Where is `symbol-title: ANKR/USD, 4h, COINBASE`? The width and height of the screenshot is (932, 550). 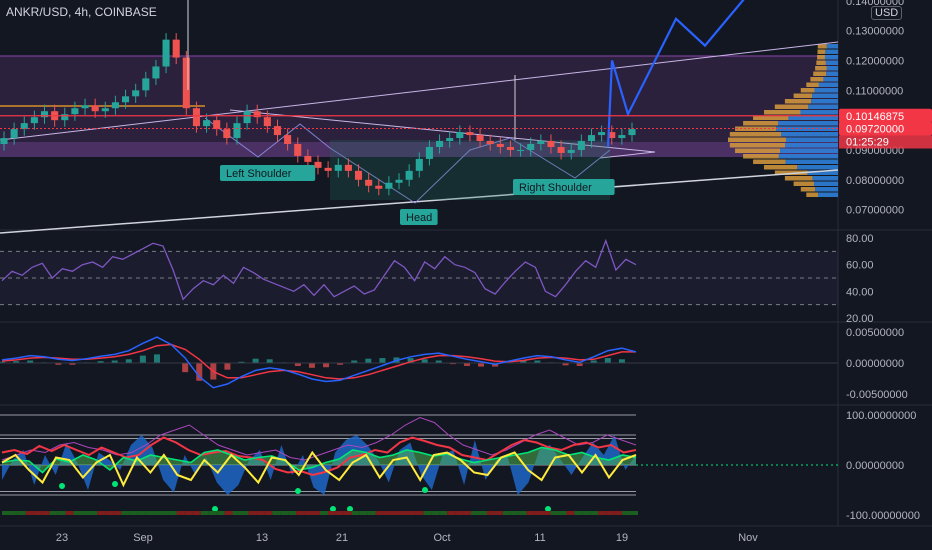
symbol-title: ANKR/USD, 4h, COINBASE is located at coordinates (81, 12).